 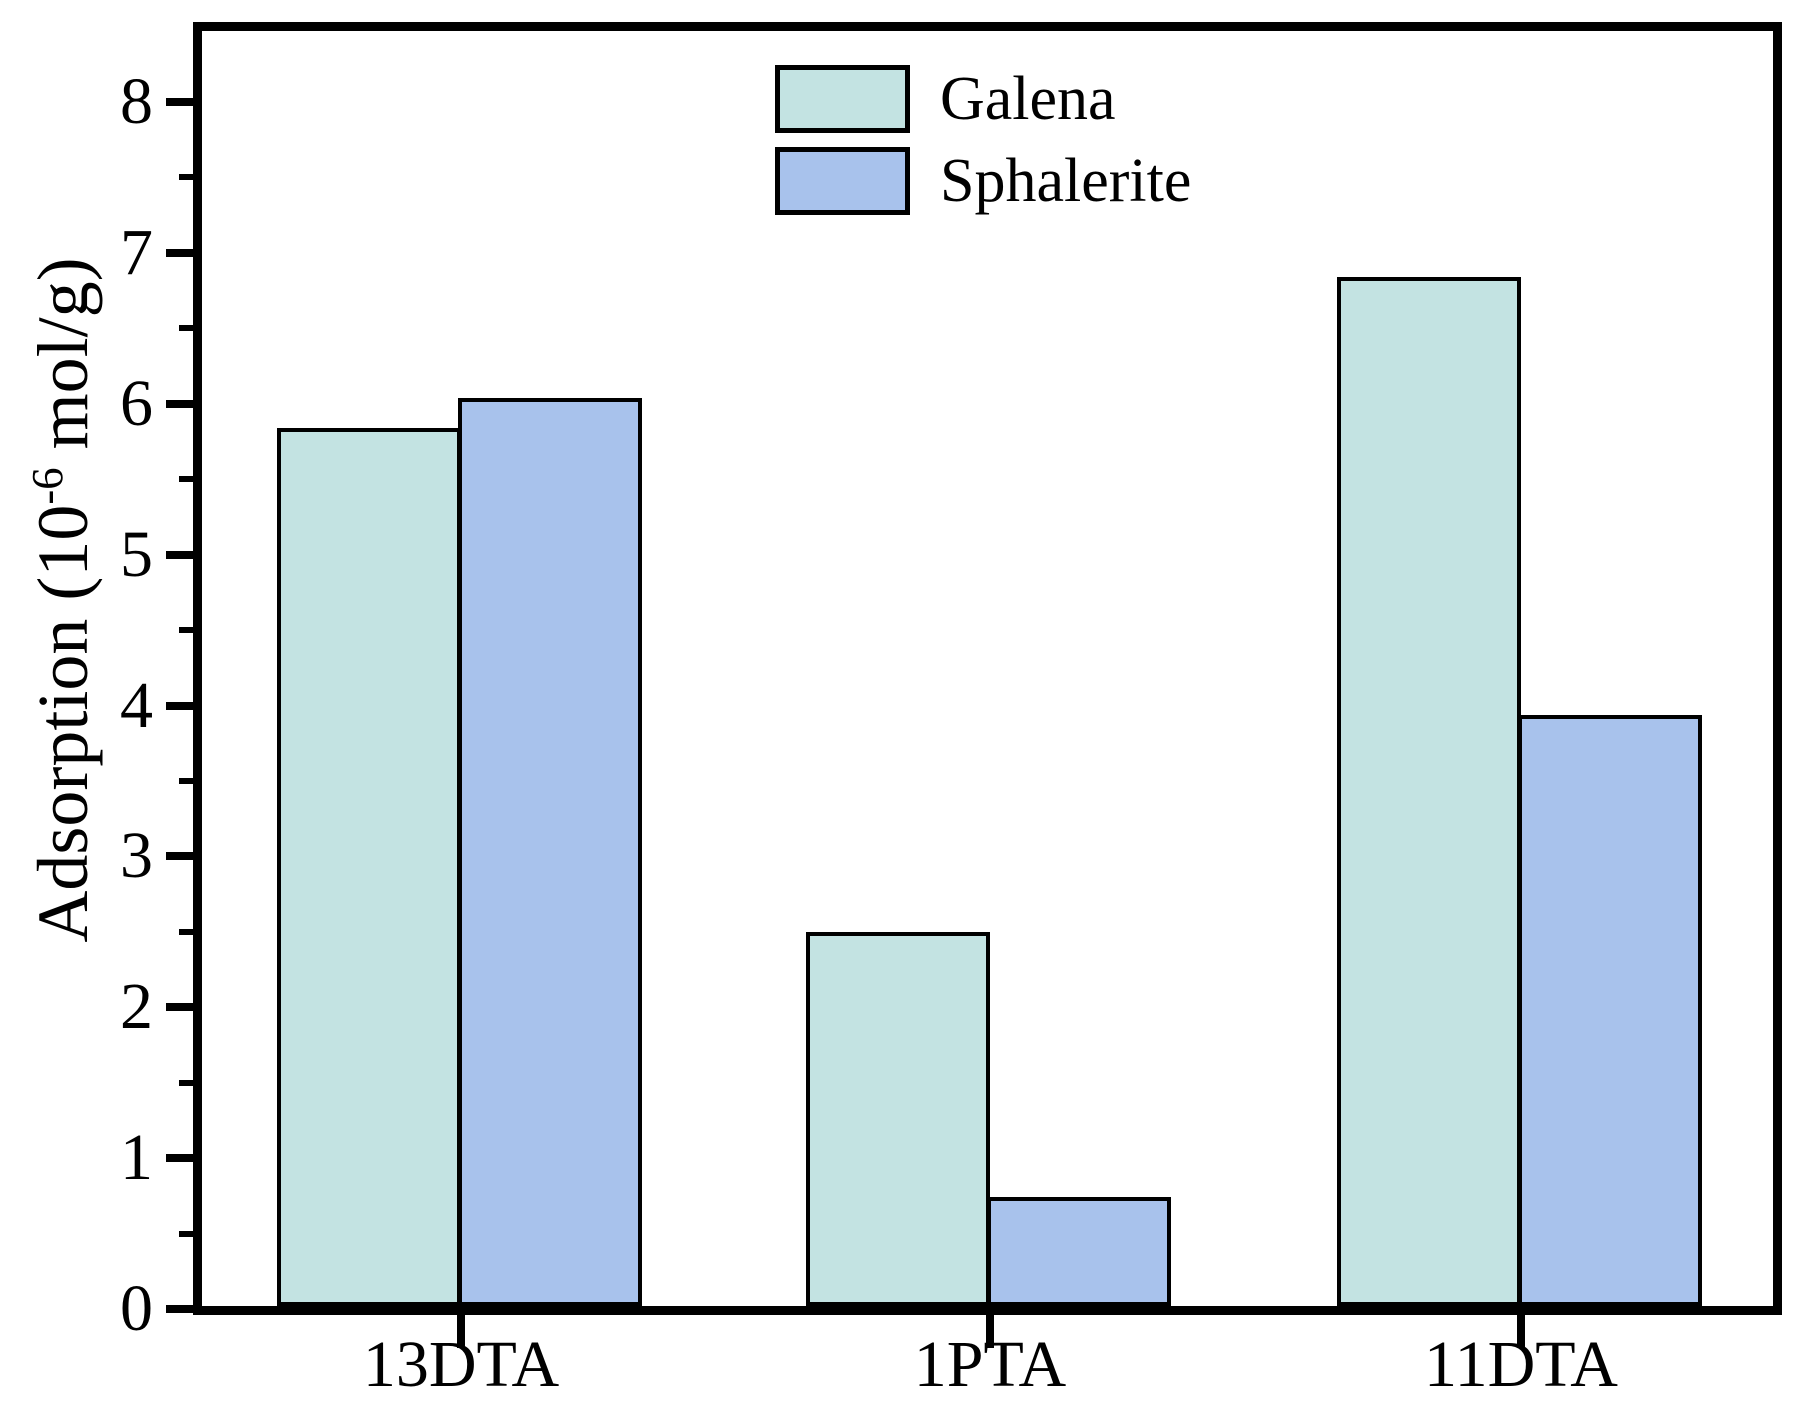 I want to click on y-axis-title-exponent: -6, so click(x=47, y=486).